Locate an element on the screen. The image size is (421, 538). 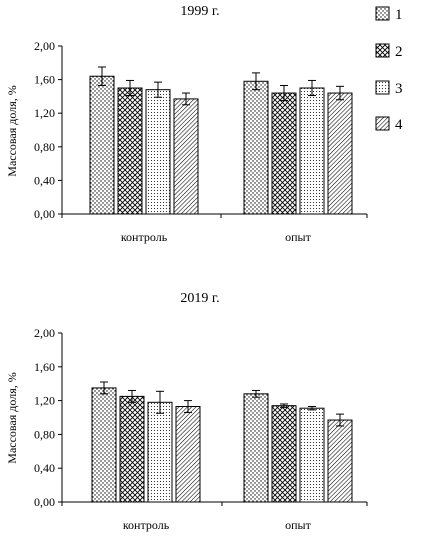
chart-2-ylabel: Массовая доля, % is located at coordinates (12, 417).